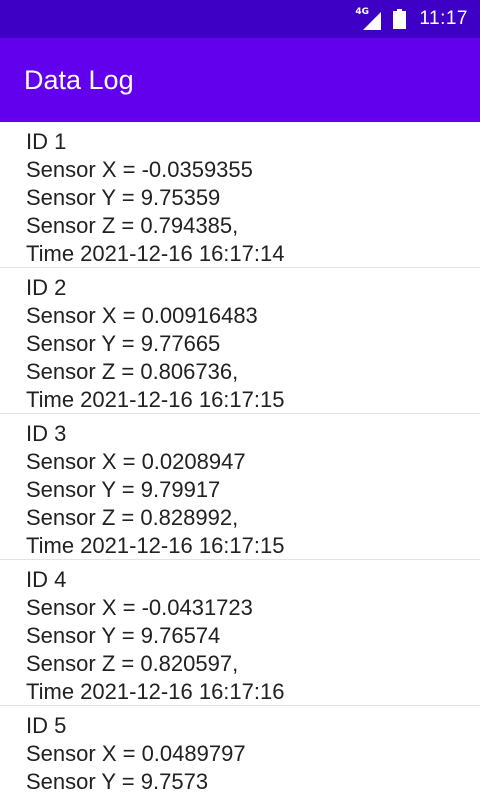 Image resolution: width=480 pixels, height=800 pixels. Describe the element at coordinates (123, 197) in the screenshot. I see `sensor-y-value: Sensor Y = 9.75359` at that location.